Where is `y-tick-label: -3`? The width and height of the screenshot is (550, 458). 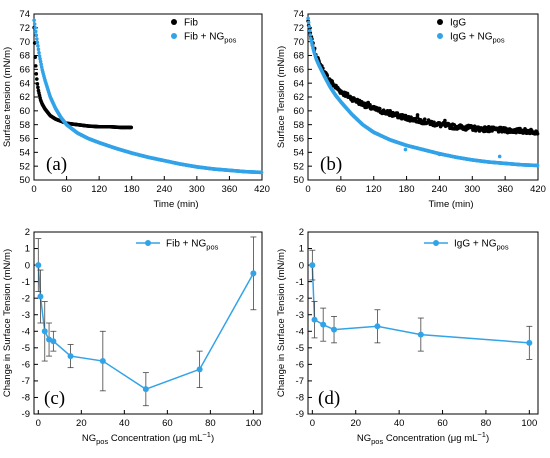
y-tick-label: -3 is located at coordinates (26, 315).